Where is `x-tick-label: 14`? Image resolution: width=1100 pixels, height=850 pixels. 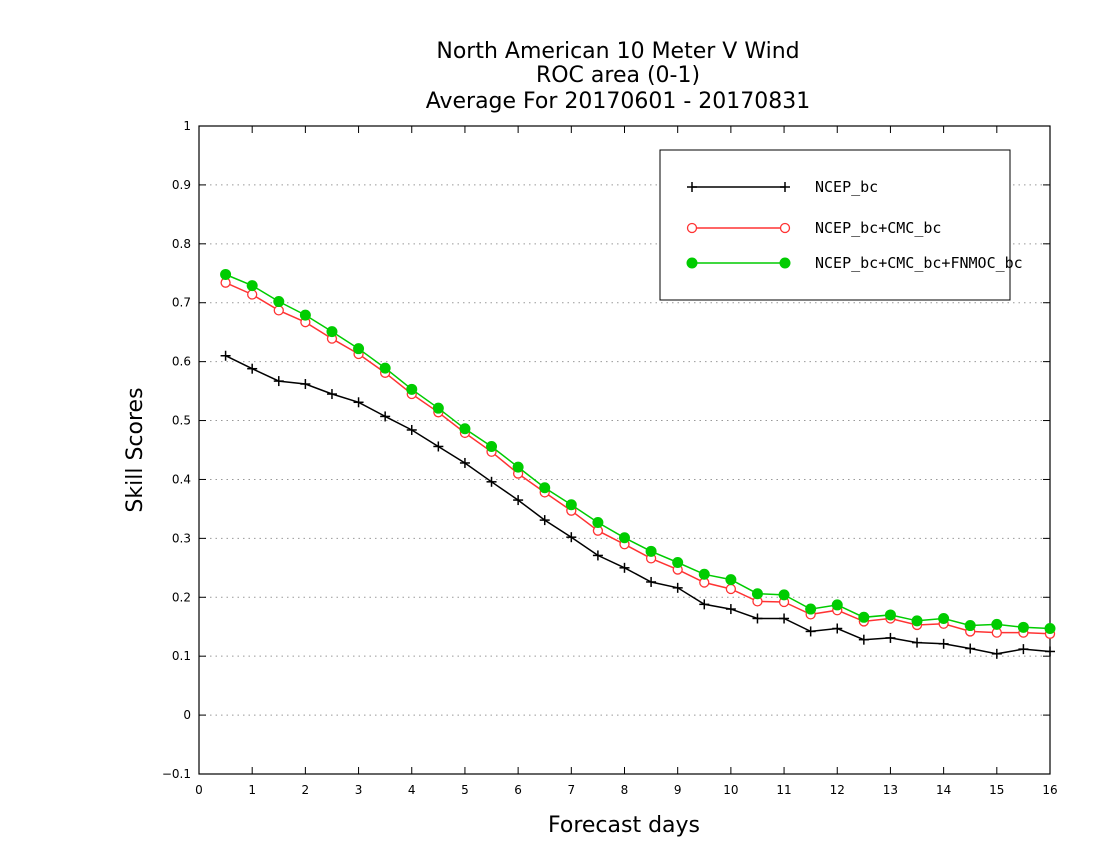
x-tick-label: 14 is located at coordinates (943, 790).